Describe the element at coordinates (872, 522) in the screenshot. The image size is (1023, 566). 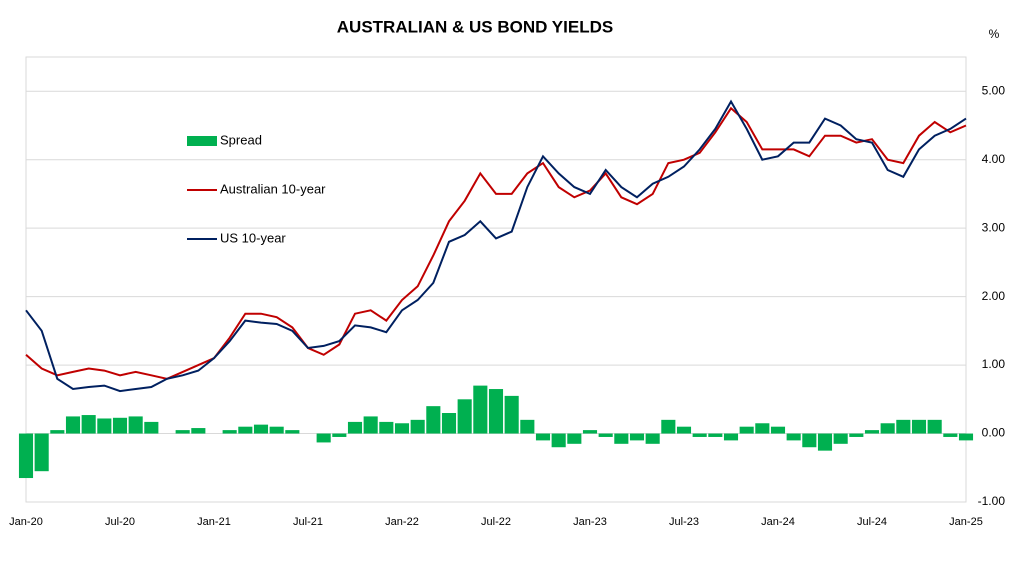
I see `x-tick-label: Jul-24` at that location.